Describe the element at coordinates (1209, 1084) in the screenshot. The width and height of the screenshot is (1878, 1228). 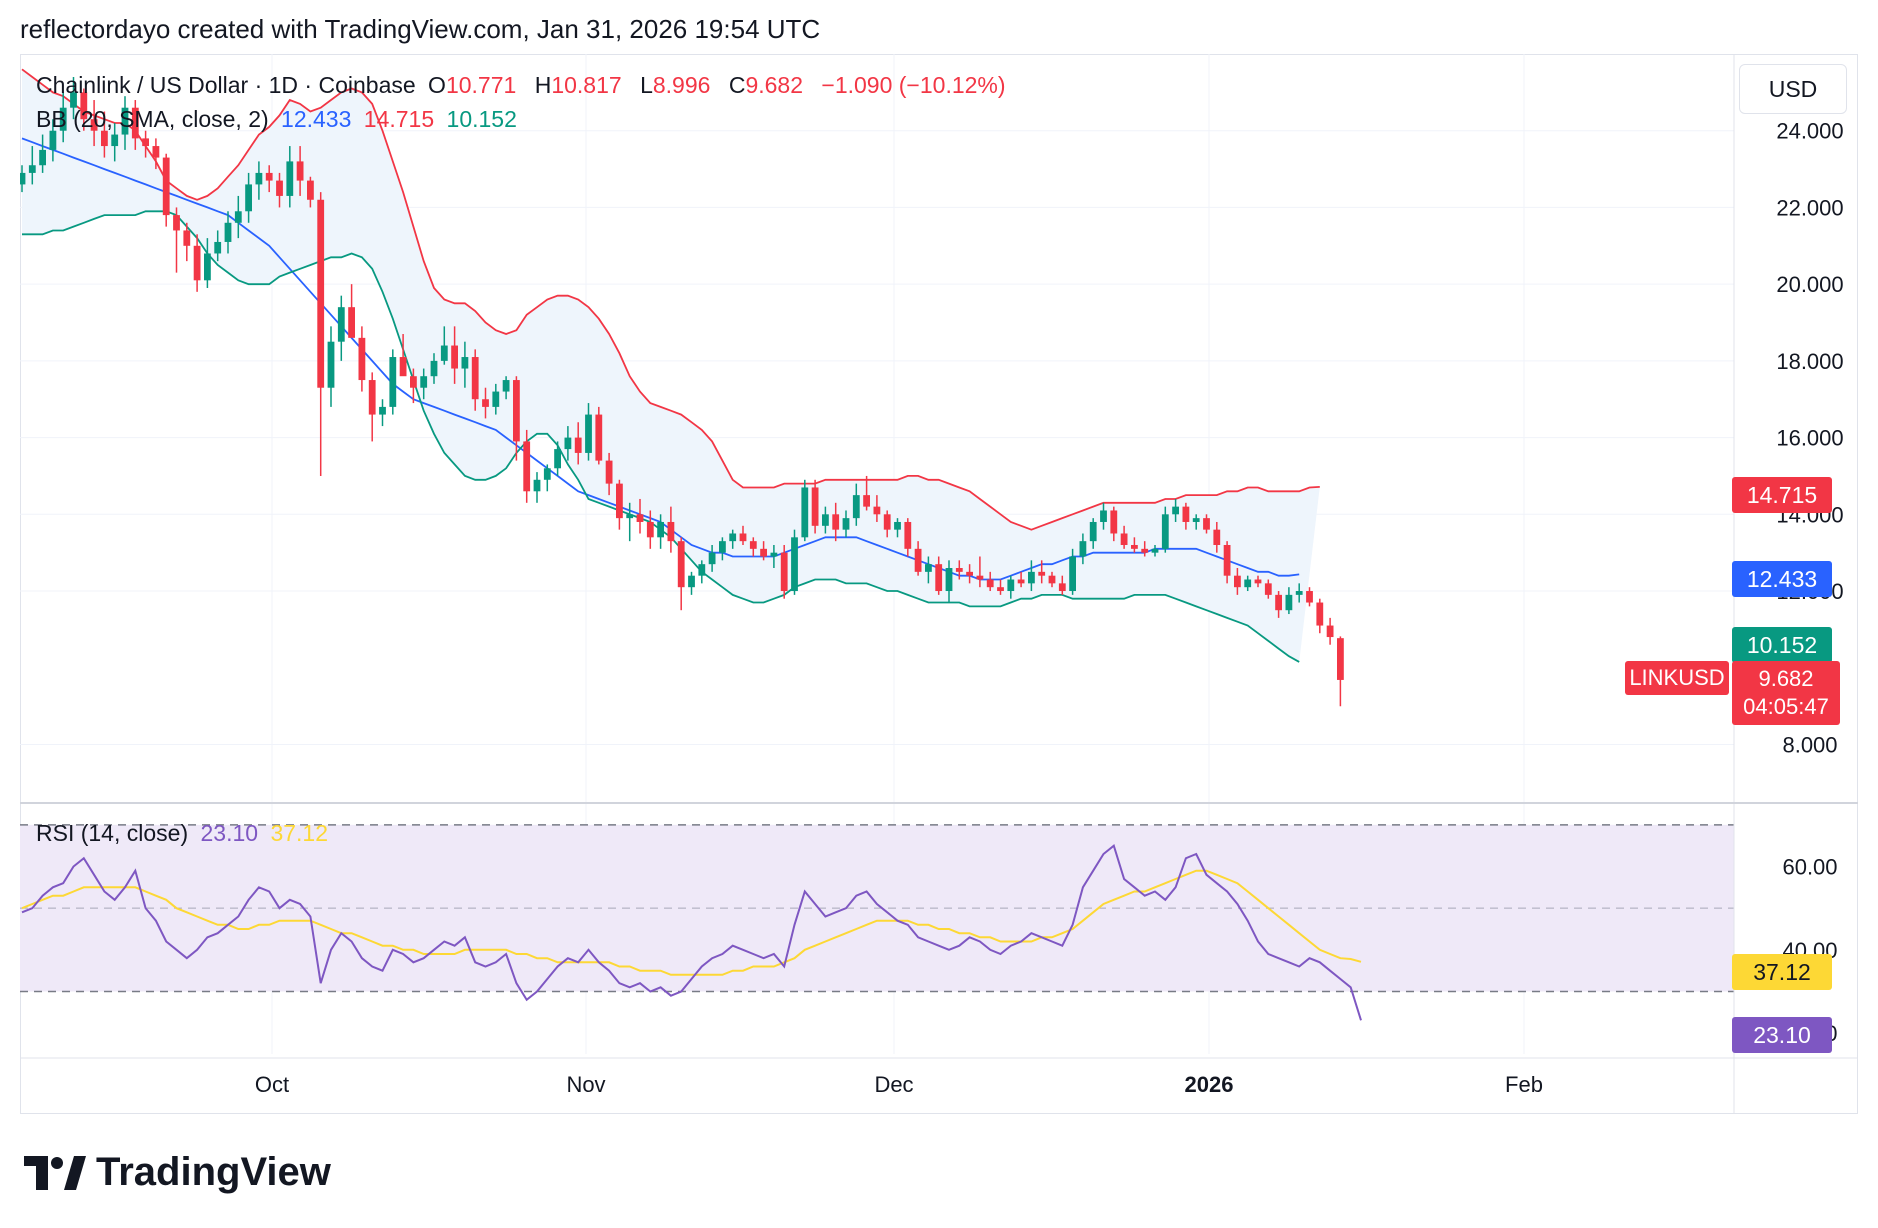
I see `time-tick-label: 2026` at that location.